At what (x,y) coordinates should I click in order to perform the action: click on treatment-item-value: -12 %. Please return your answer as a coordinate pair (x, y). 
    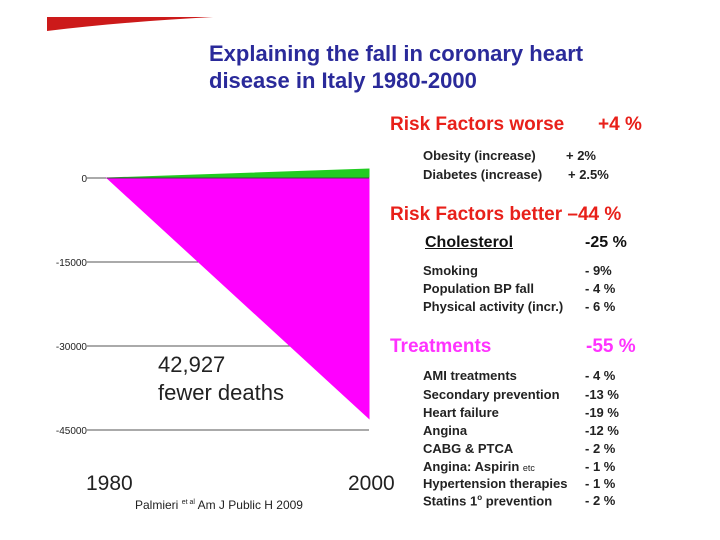
    Looking at the image, I should click on (602, 430).